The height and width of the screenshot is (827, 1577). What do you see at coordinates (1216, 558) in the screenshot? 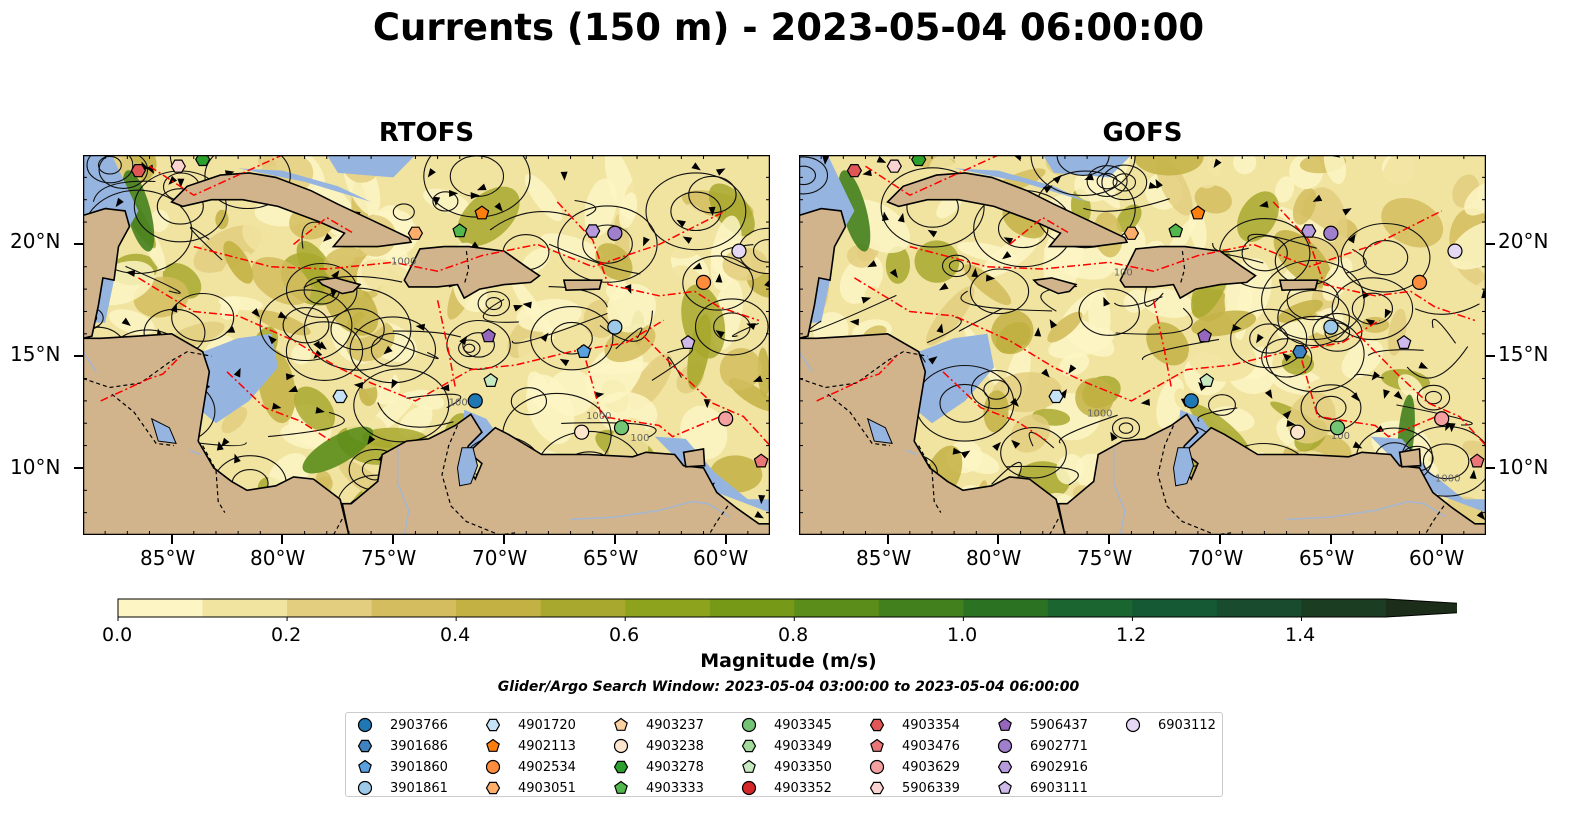
I see `lon-label-70w-gofs: 70°W` at bounding box center [1216, 558].